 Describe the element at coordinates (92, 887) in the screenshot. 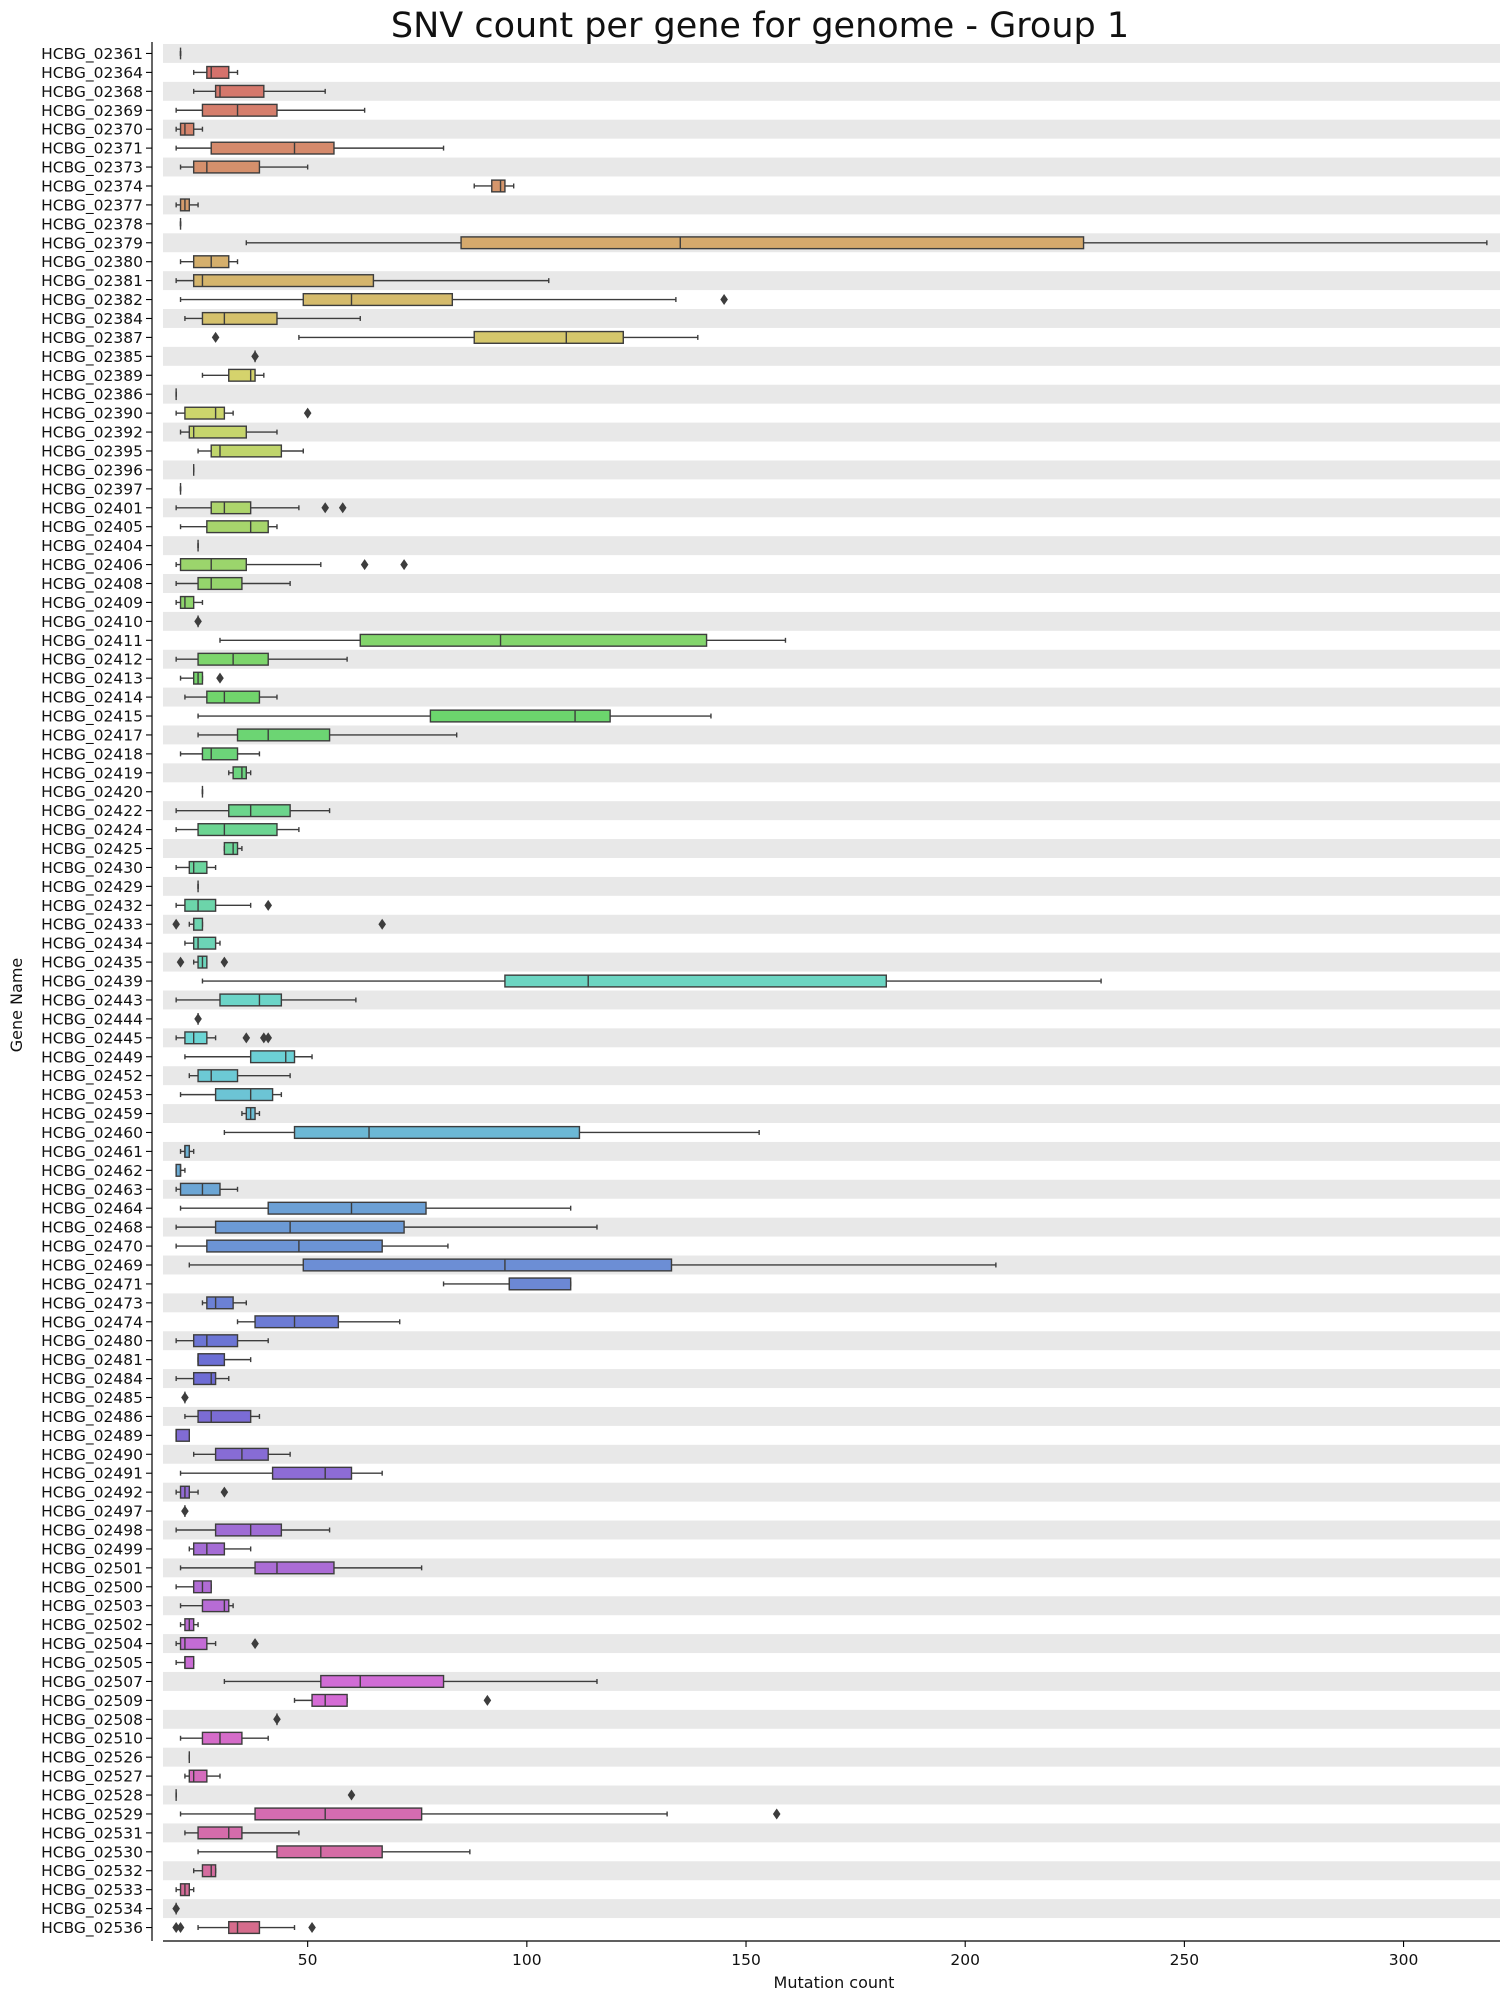

I see `y-tick-label: HCBG_02429` at that location.